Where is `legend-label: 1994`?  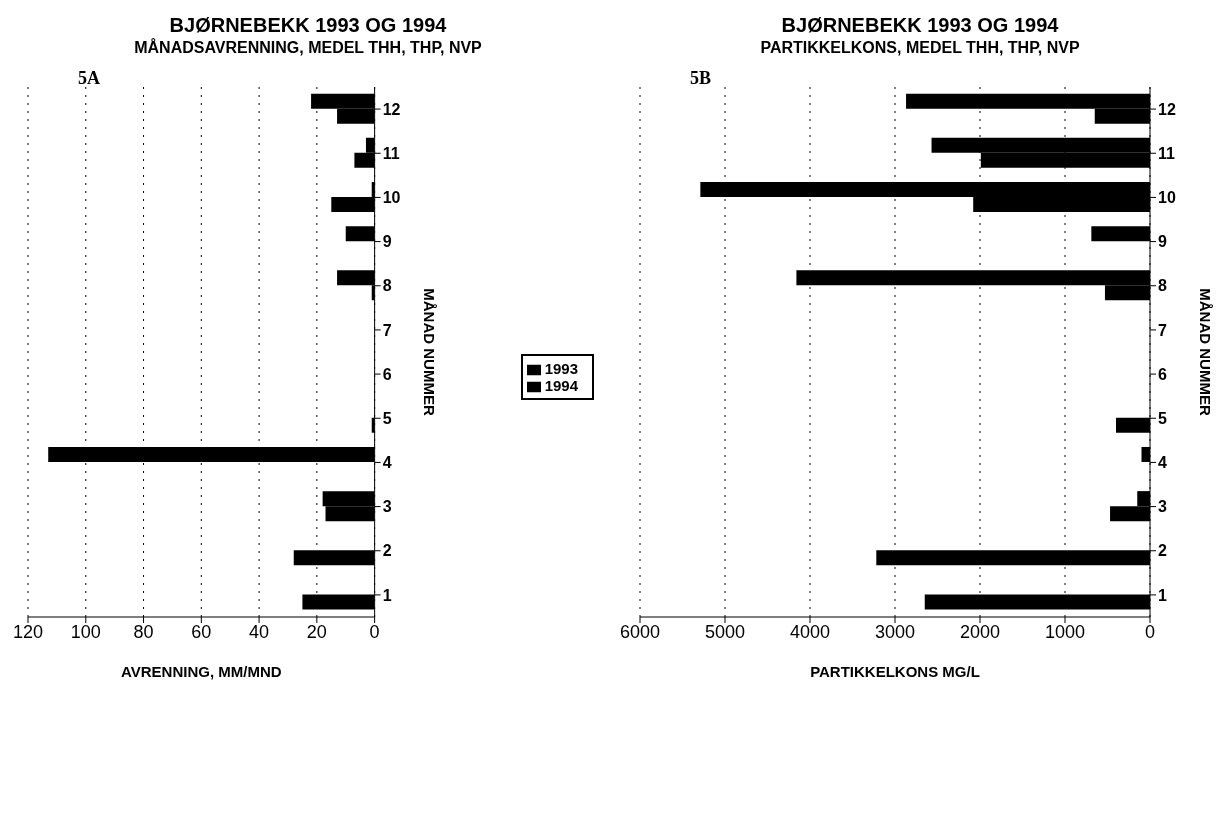 legend-label: 1994 is located at coordinates (561, 385).